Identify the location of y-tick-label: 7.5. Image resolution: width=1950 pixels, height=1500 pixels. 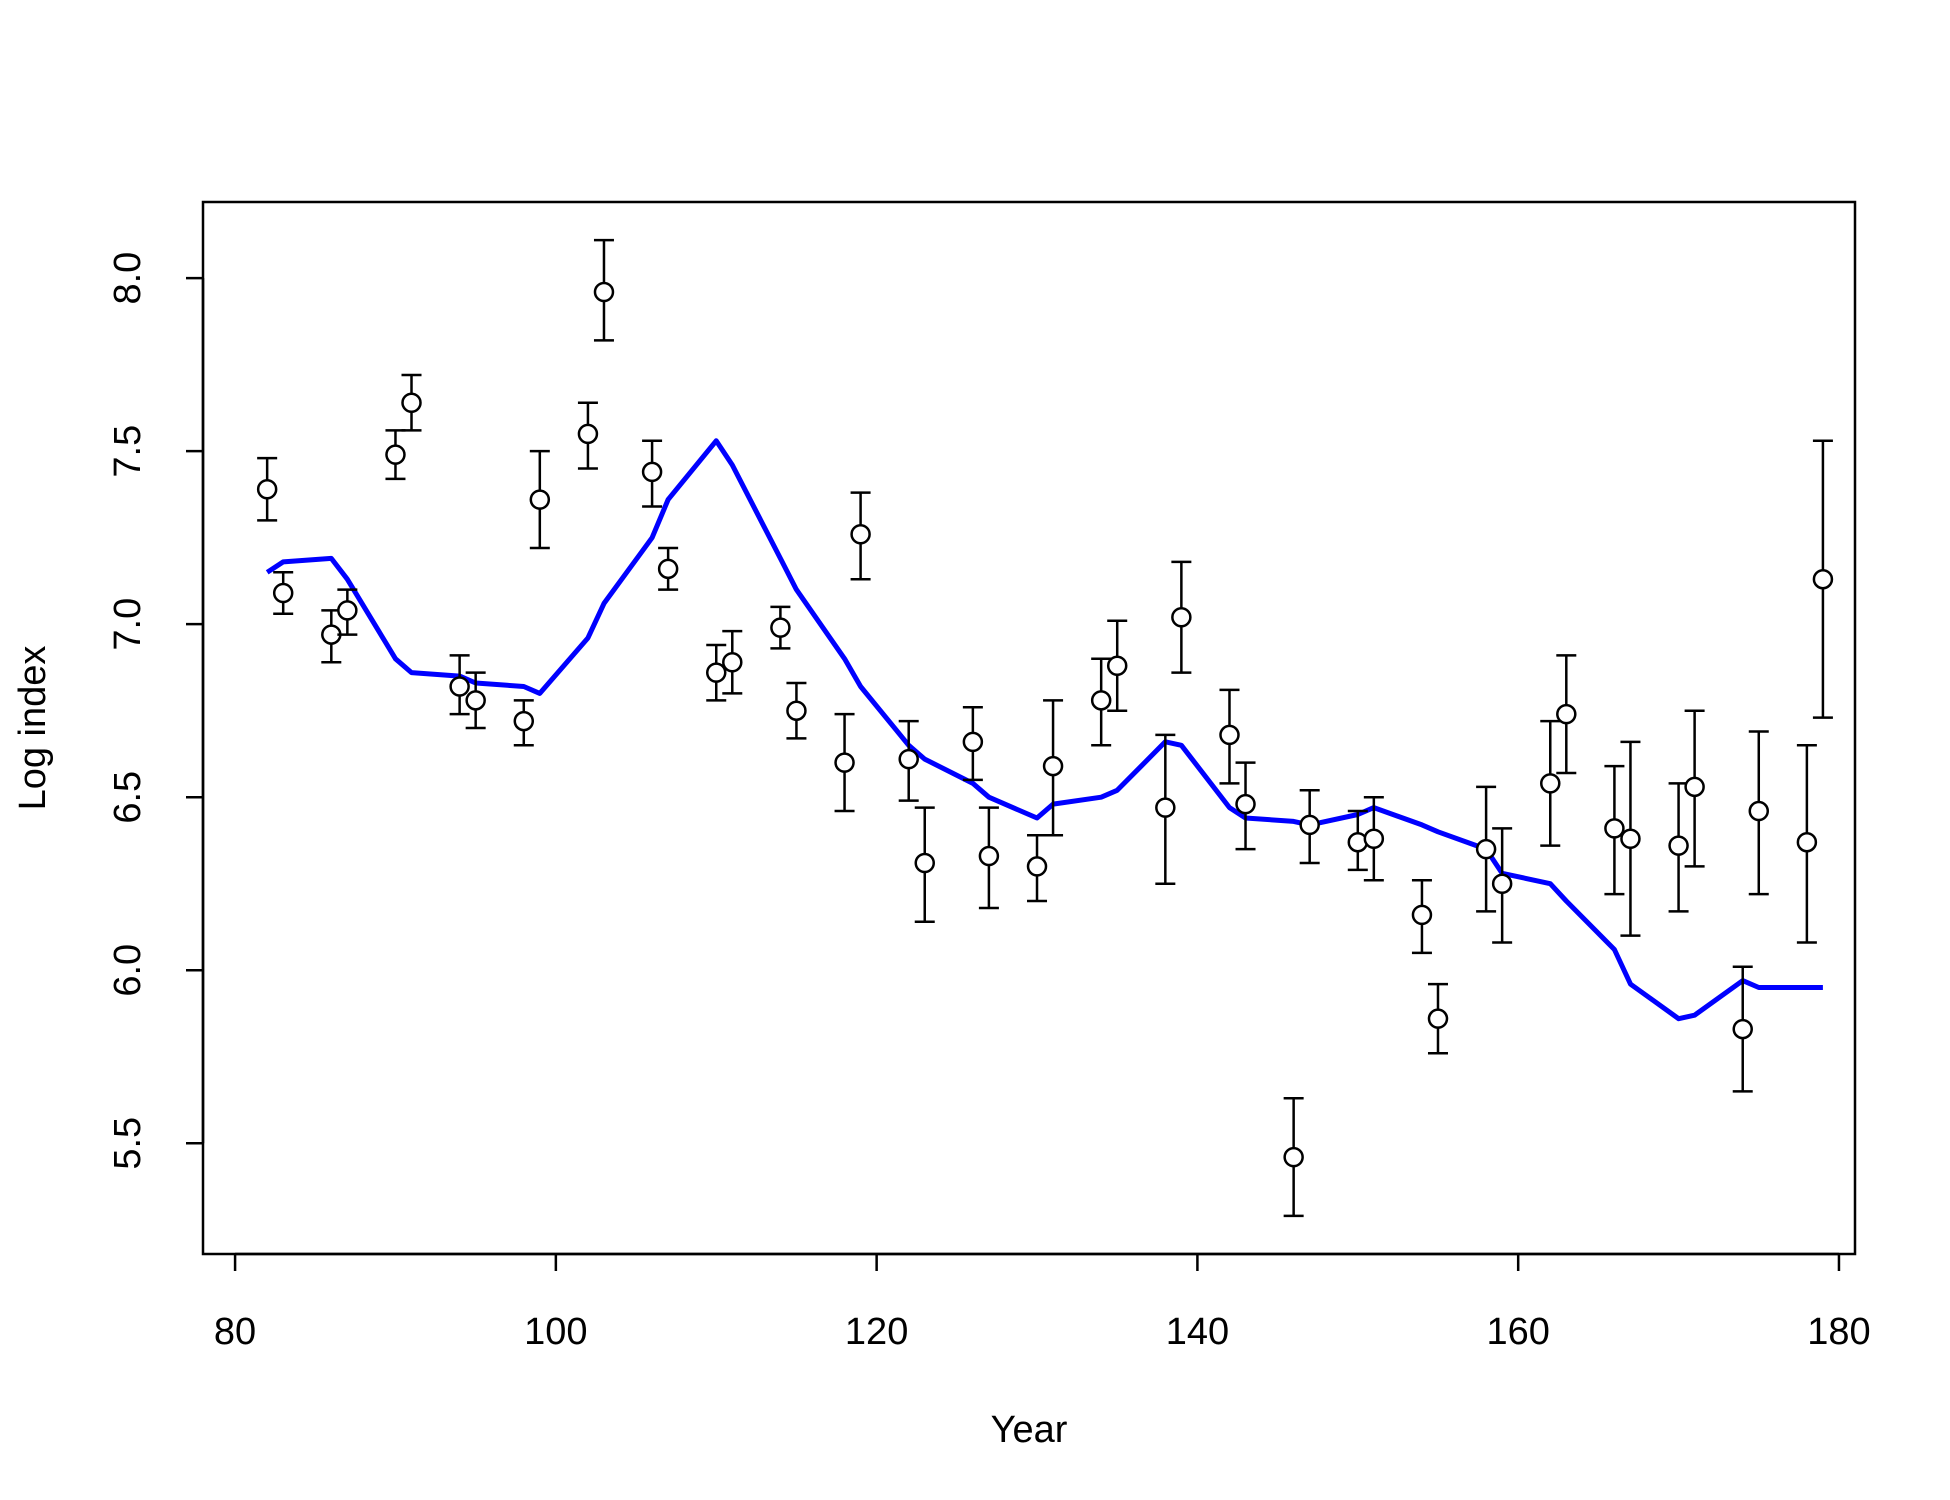
(128, 451).